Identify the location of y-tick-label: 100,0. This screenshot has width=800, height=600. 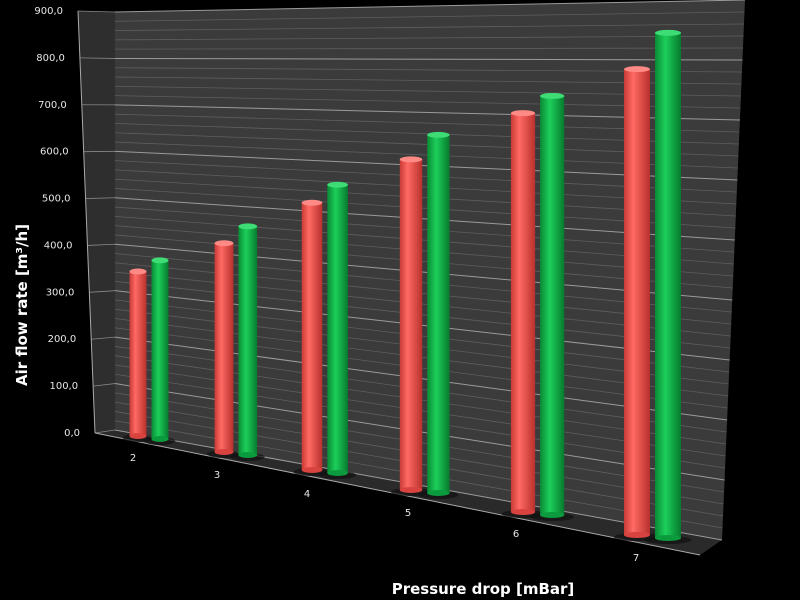
(63, 386).